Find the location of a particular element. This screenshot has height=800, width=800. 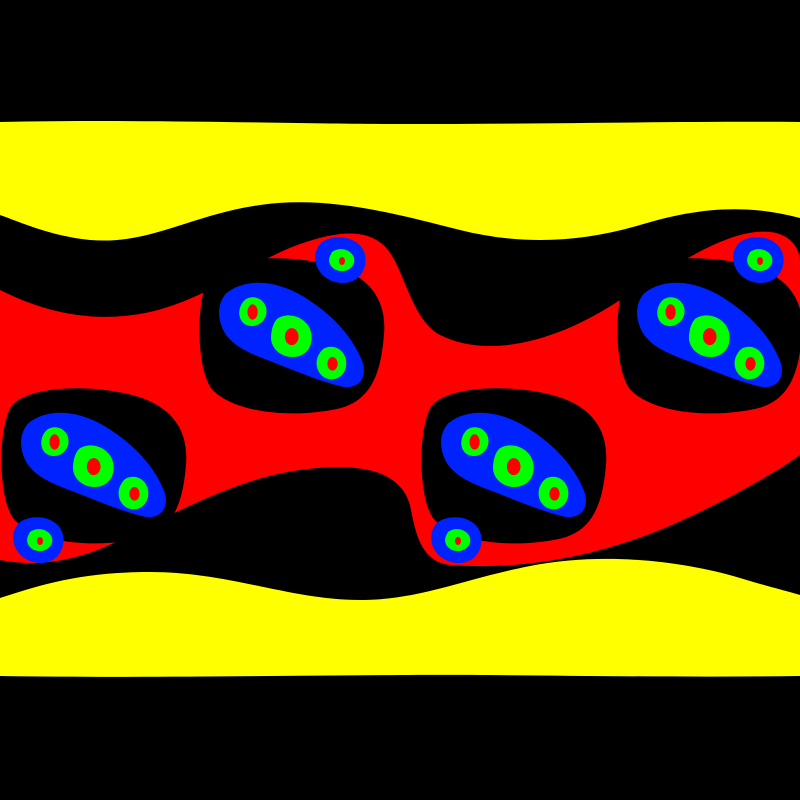

island-top-right is located at coordinates (708, 336).